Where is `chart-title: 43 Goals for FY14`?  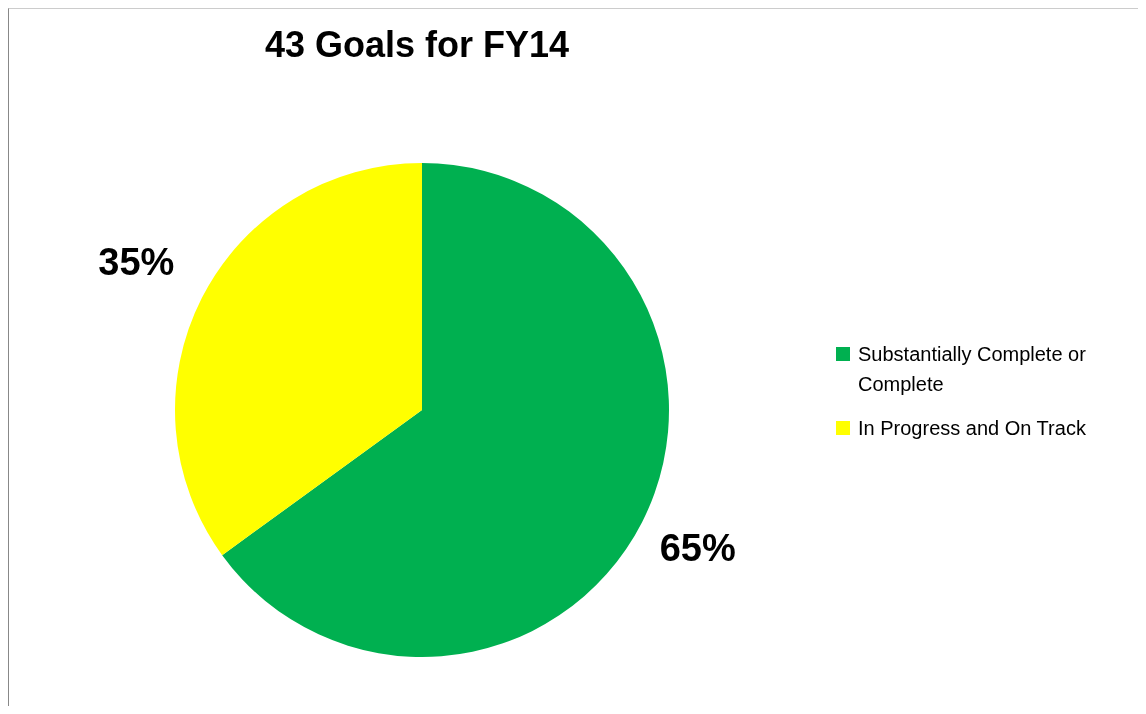
chart-title: 43 Goals for FY14 is located at coordinates (417, 45).